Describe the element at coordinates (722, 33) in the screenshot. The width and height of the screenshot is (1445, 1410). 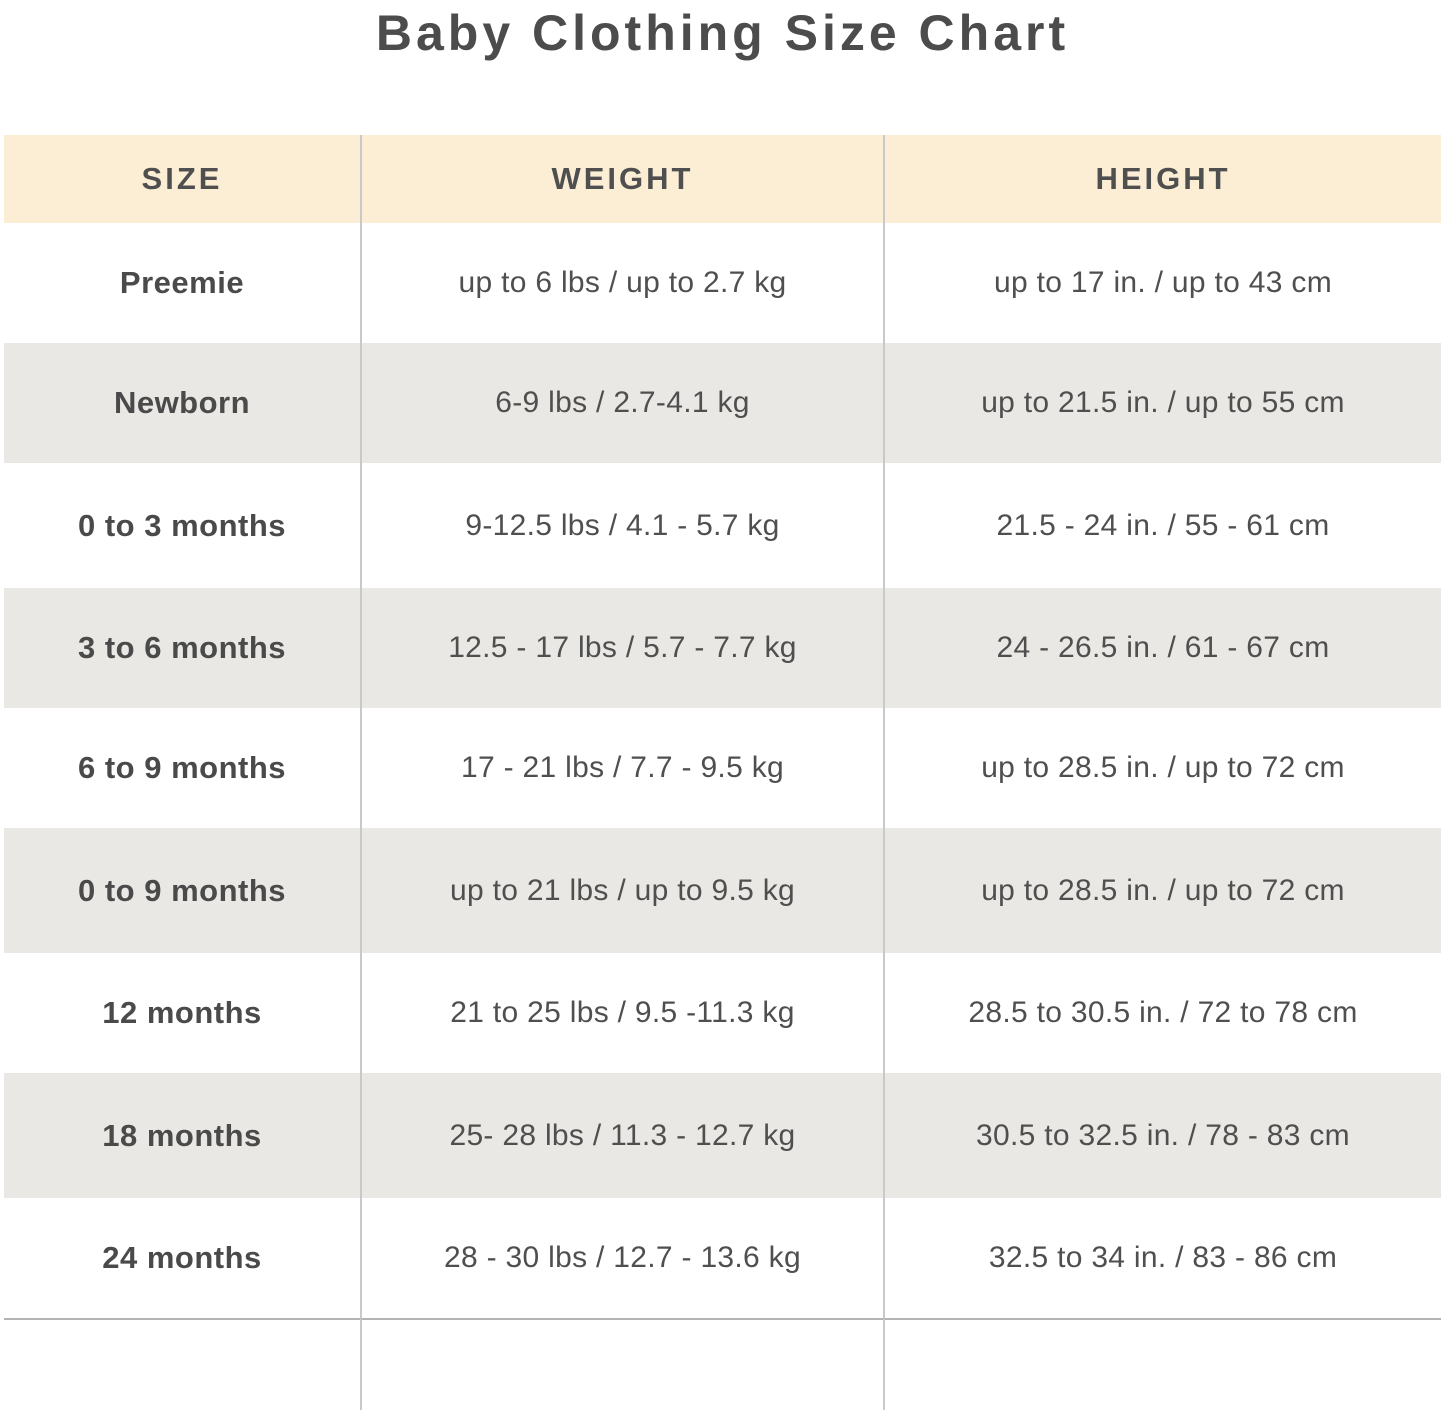
I see `page-title: Baby Clothing Size Chart` at that location.